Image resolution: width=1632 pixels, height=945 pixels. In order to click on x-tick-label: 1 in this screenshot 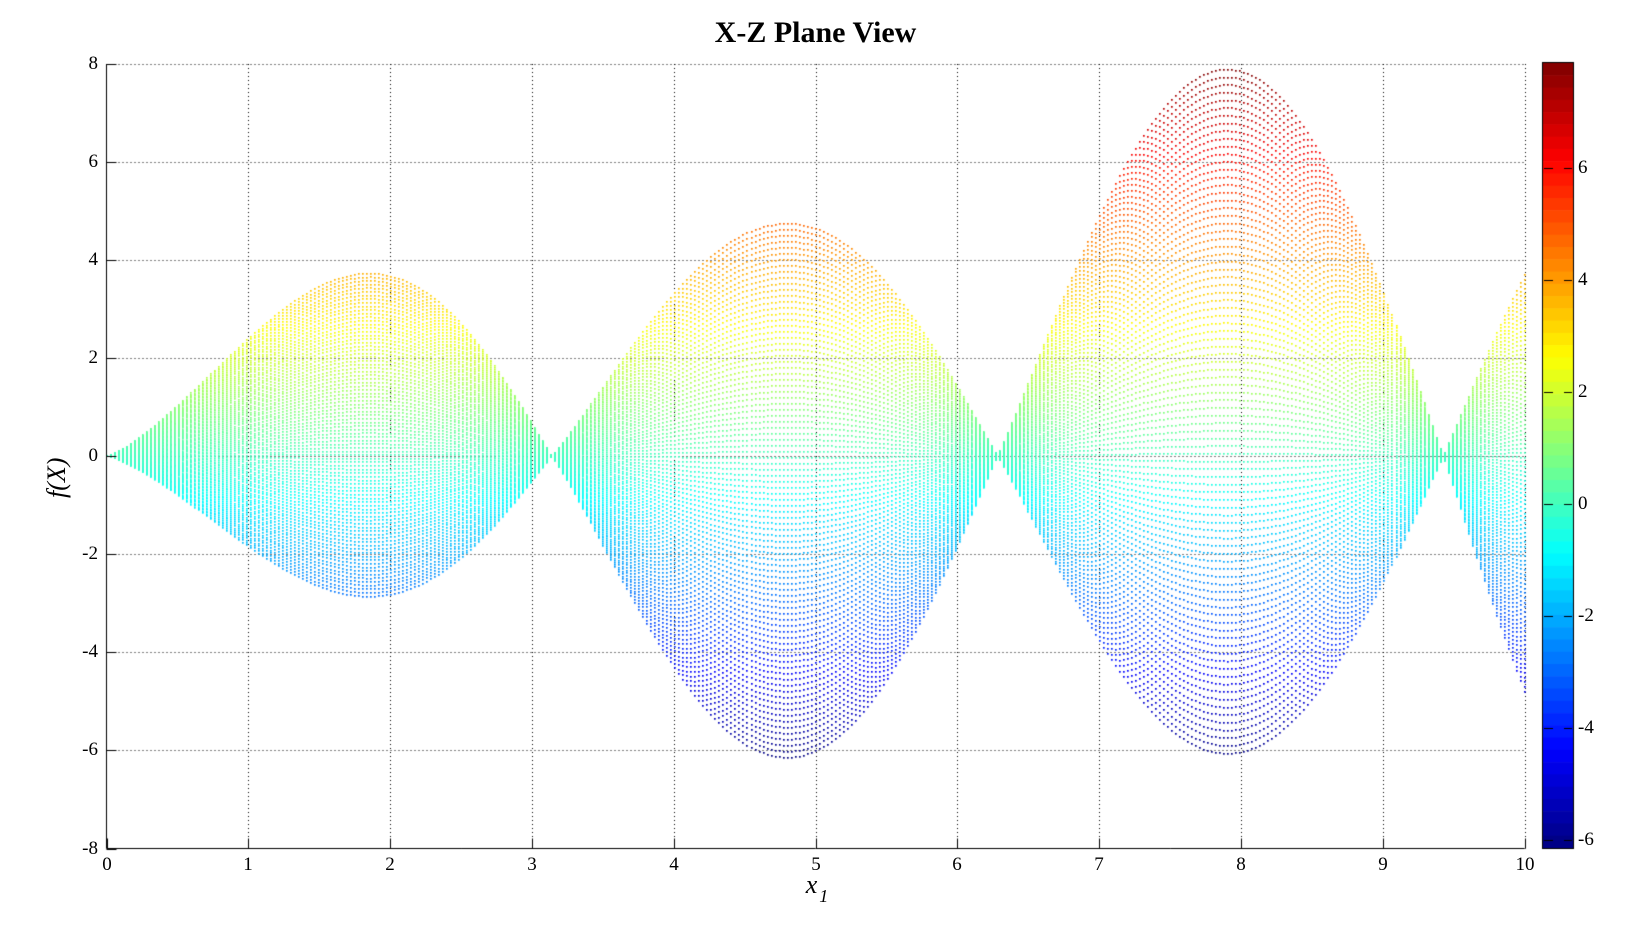, I will do `click(248, 864)`.